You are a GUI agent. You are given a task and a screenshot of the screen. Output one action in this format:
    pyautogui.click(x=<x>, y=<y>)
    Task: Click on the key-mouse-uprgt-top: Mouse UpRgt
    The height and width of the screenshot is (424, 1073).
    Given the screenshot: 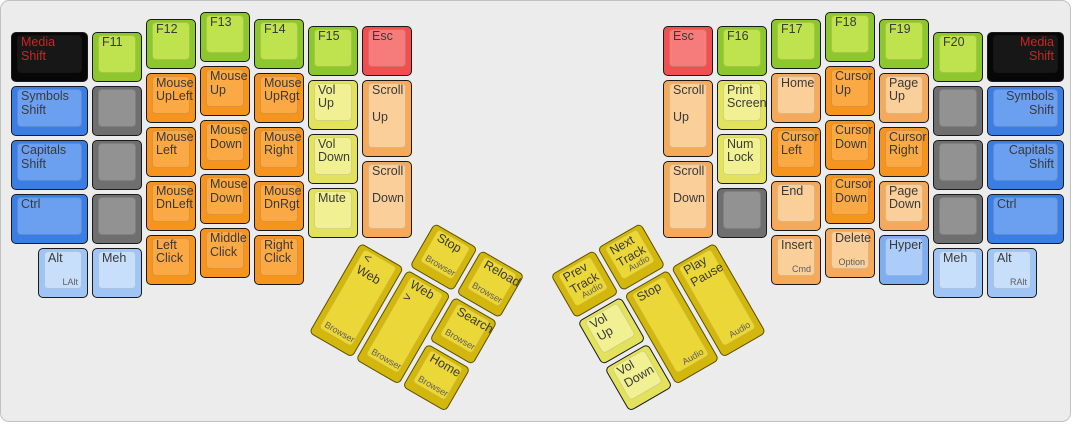 What is the action you would take?
    pyautogui.click(x=281, y=94)
    